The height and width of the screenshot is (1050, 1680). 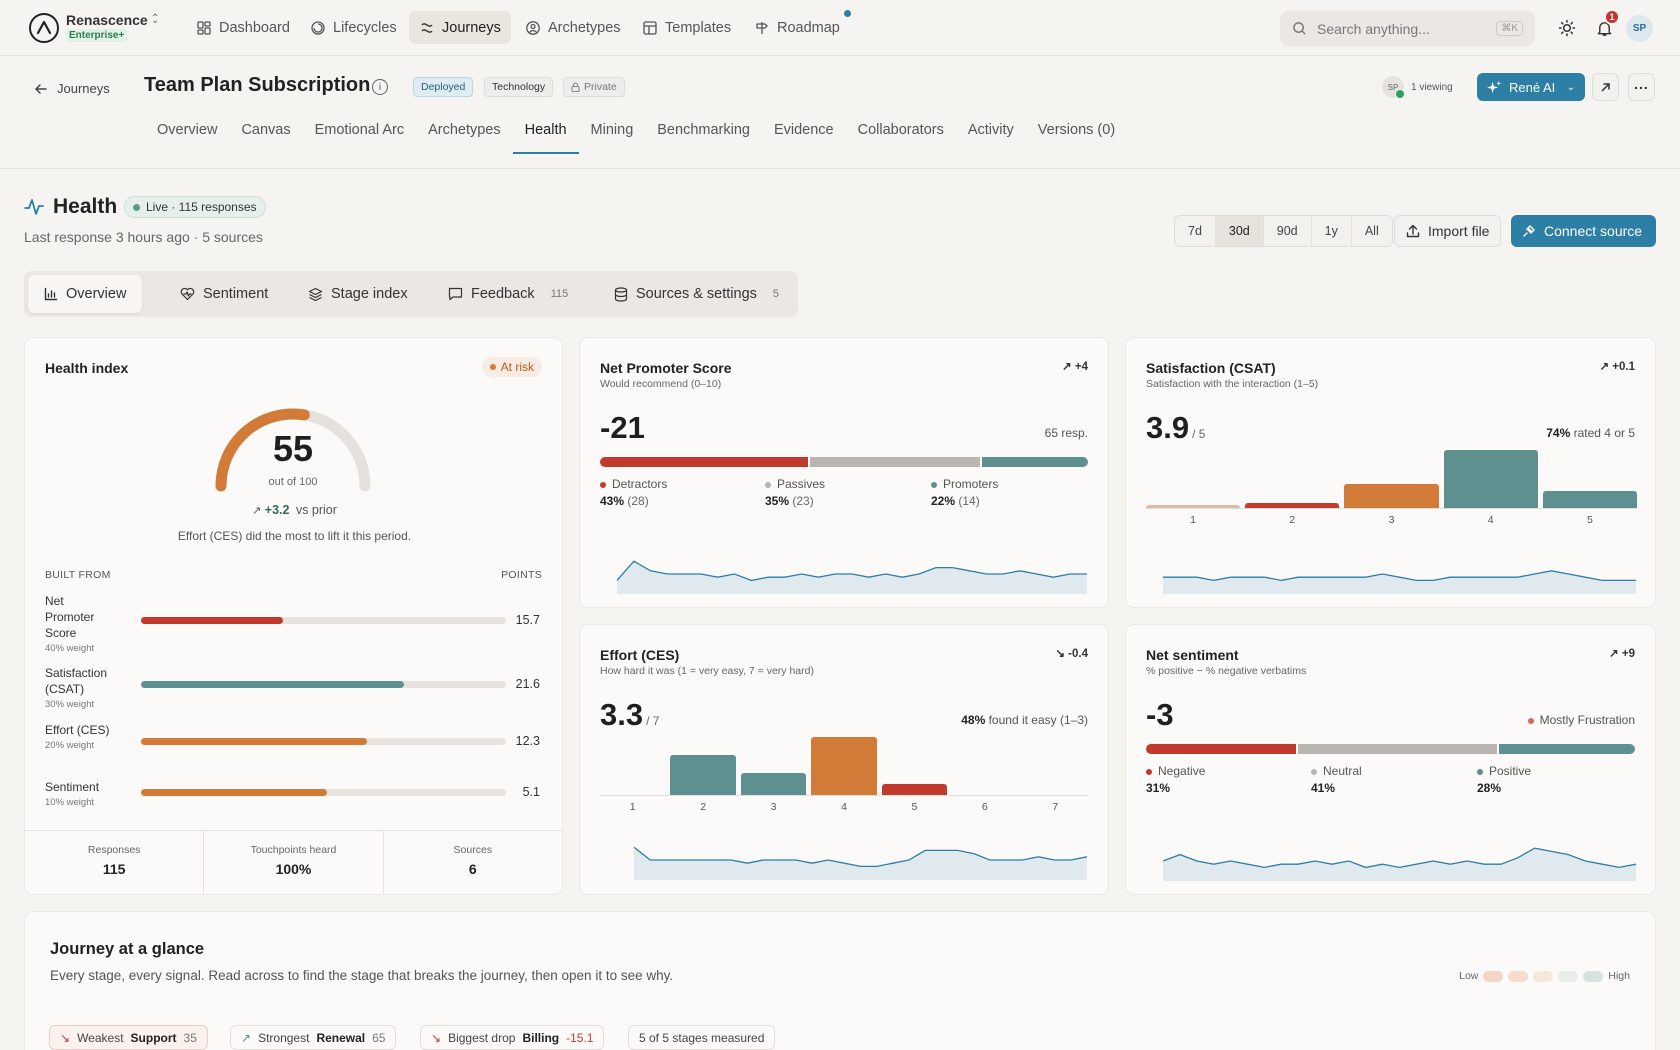 I want to click on date-range-selector: 7d 30d 90d 1y All, so click(x=1283, y=231).